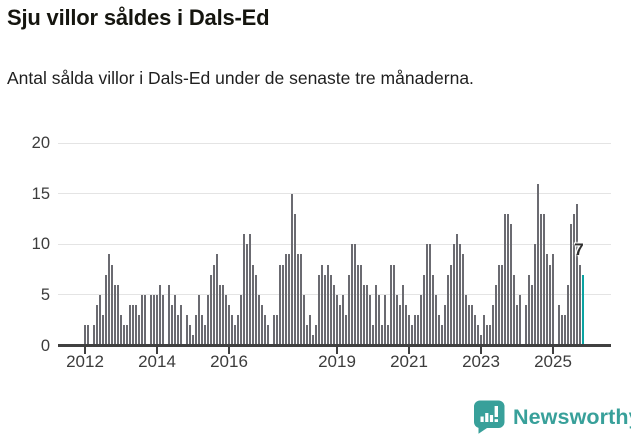  Describe the element at coordinates (157, 361) in the screenshot. I see `x-axis-tick-label: 2014` at that location.